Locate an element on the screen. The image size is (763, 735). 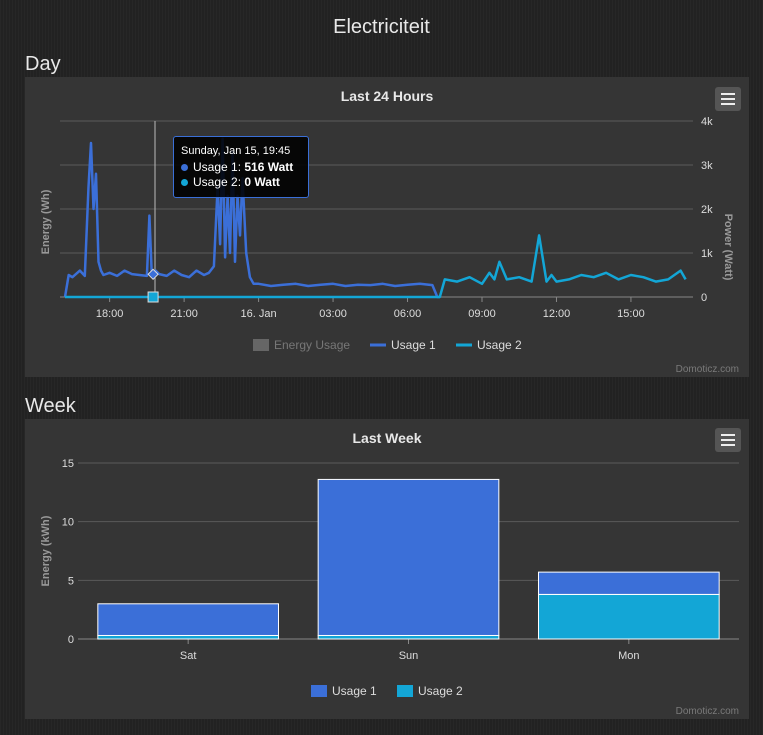
tooltip-date: Sunday, Jan 15, 19:45 is located at coordinates (236, 151).